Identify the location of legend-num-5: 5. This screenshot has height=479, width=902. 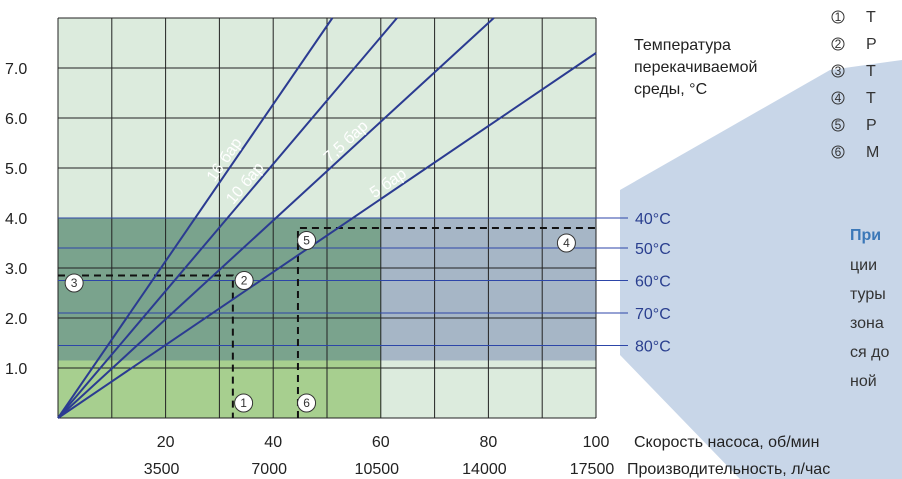
(838, 125).